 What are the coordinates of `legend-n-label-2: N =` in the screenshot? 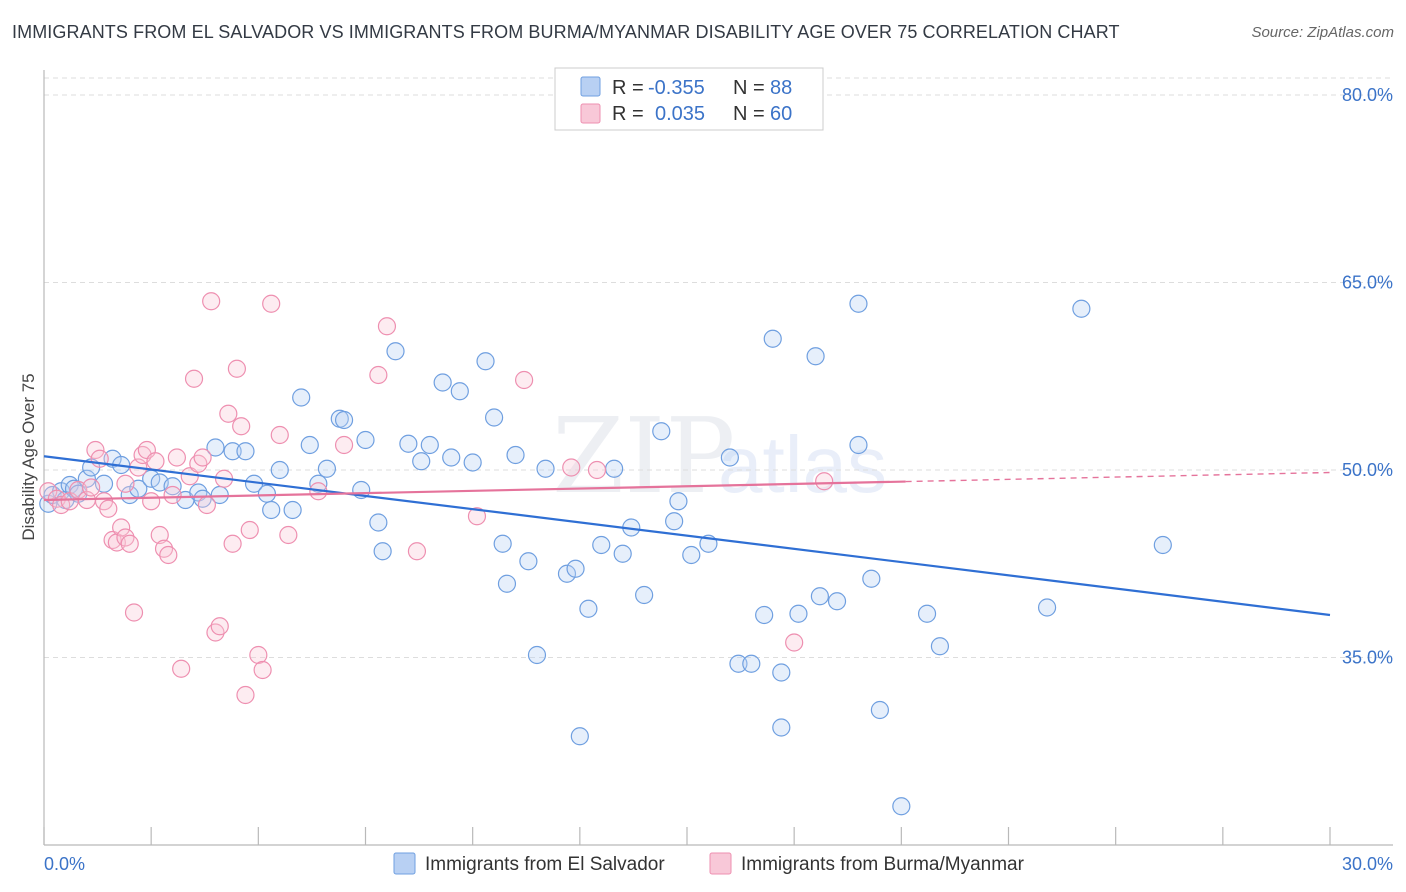 It's located at (749, 114).